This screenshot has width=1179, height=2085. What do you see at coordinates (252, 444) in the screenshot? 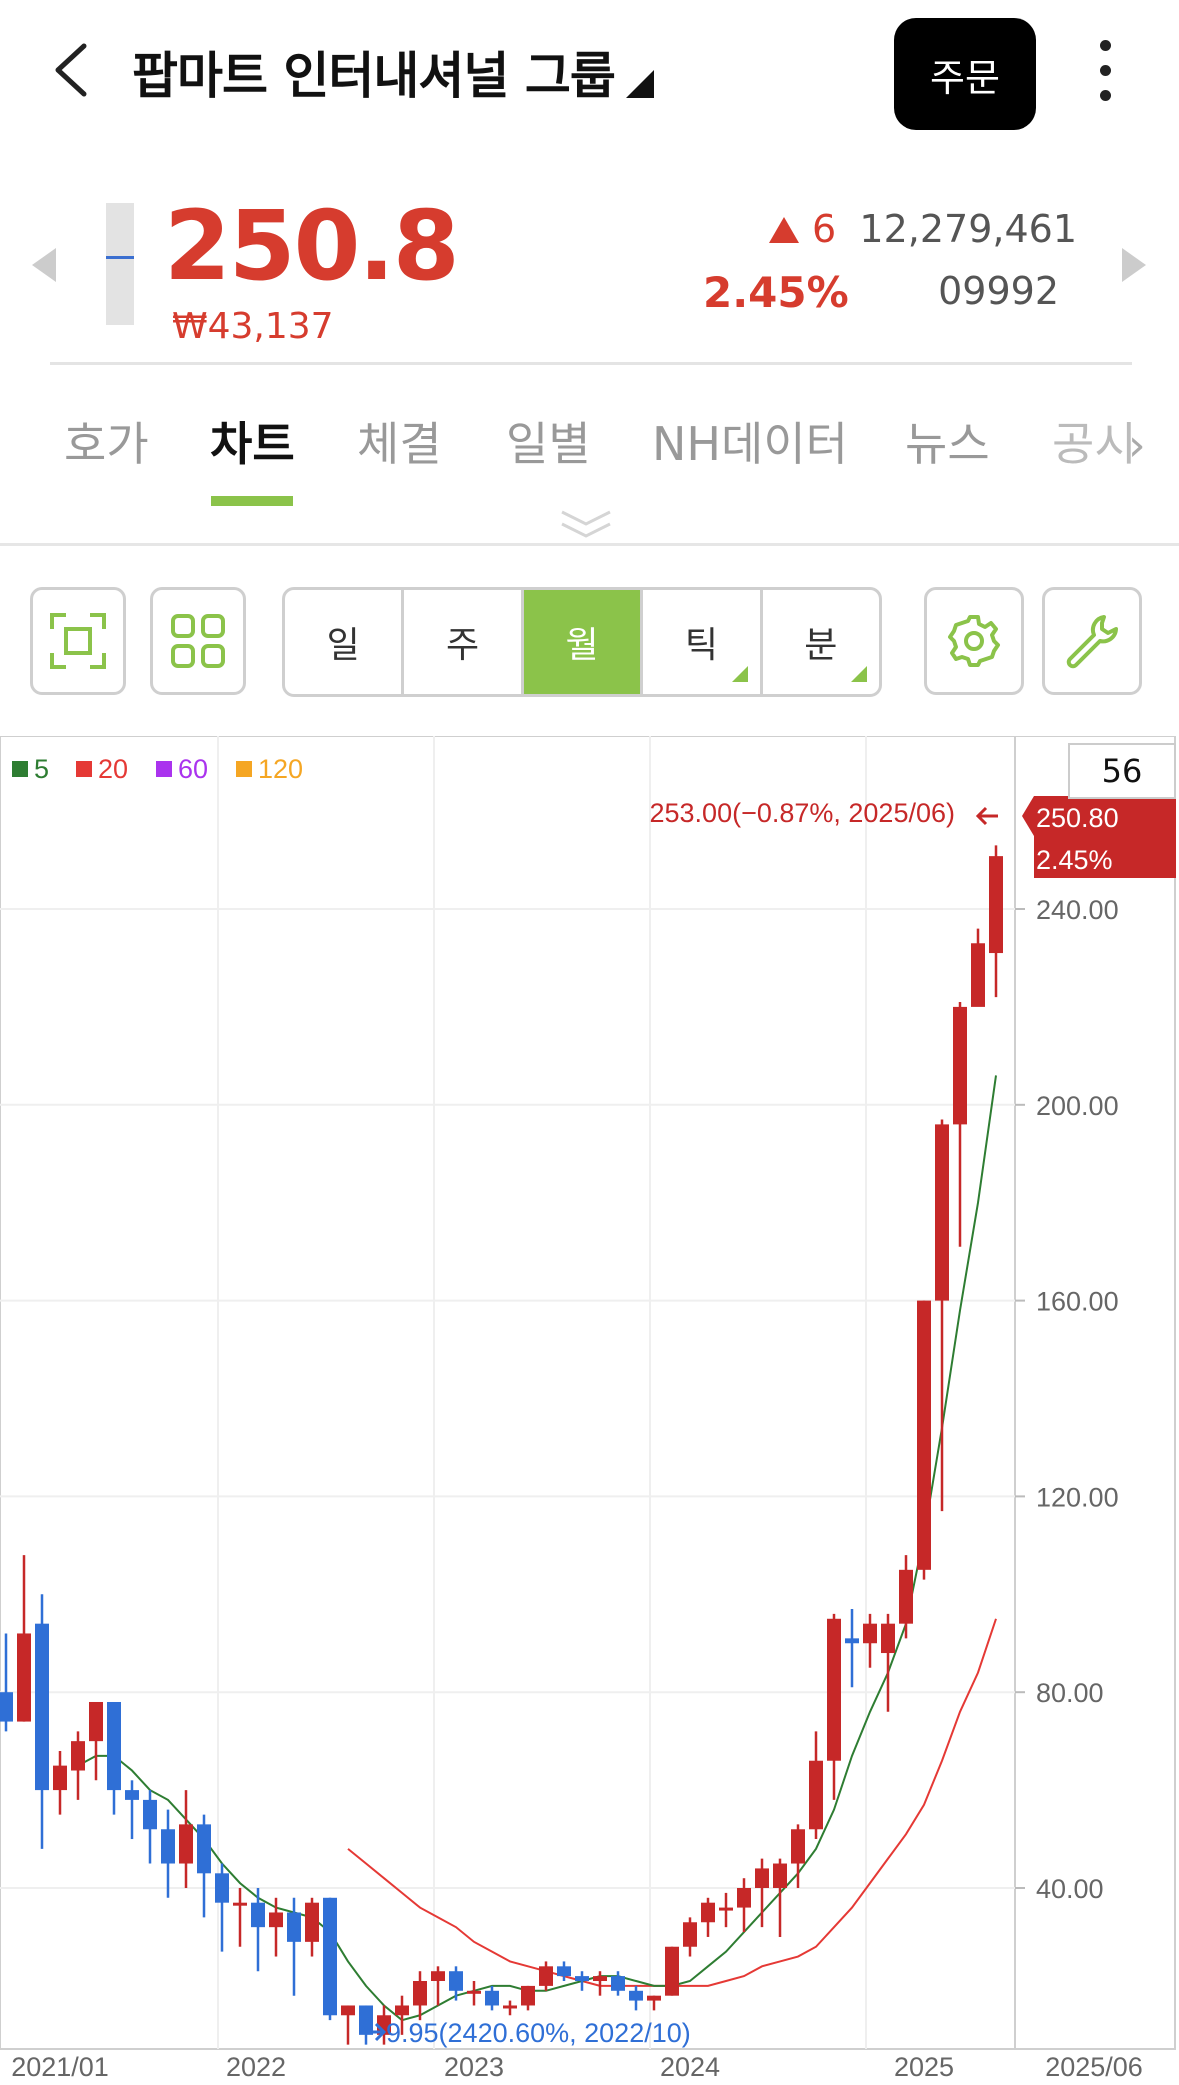
I see `tab-chart: 차트` at bounding box center [252, 444].